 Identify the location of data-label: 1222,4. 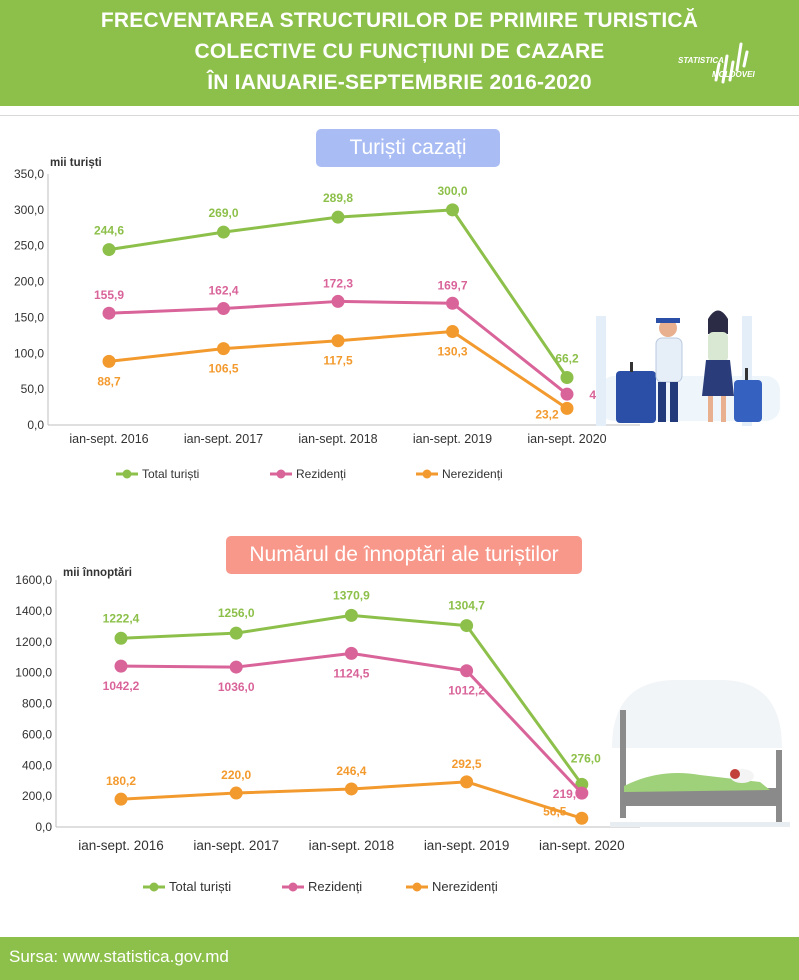
(121, 618).